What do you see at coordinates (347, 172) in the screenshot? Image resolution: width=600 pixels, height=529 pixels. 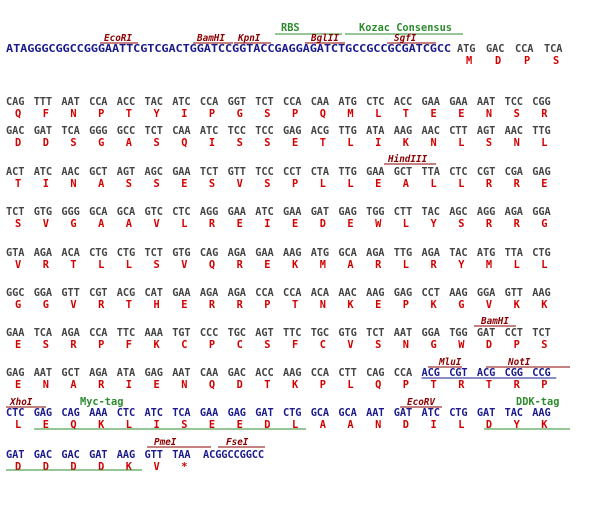 I see `codon: TTG` at bounding box center [347, 172].